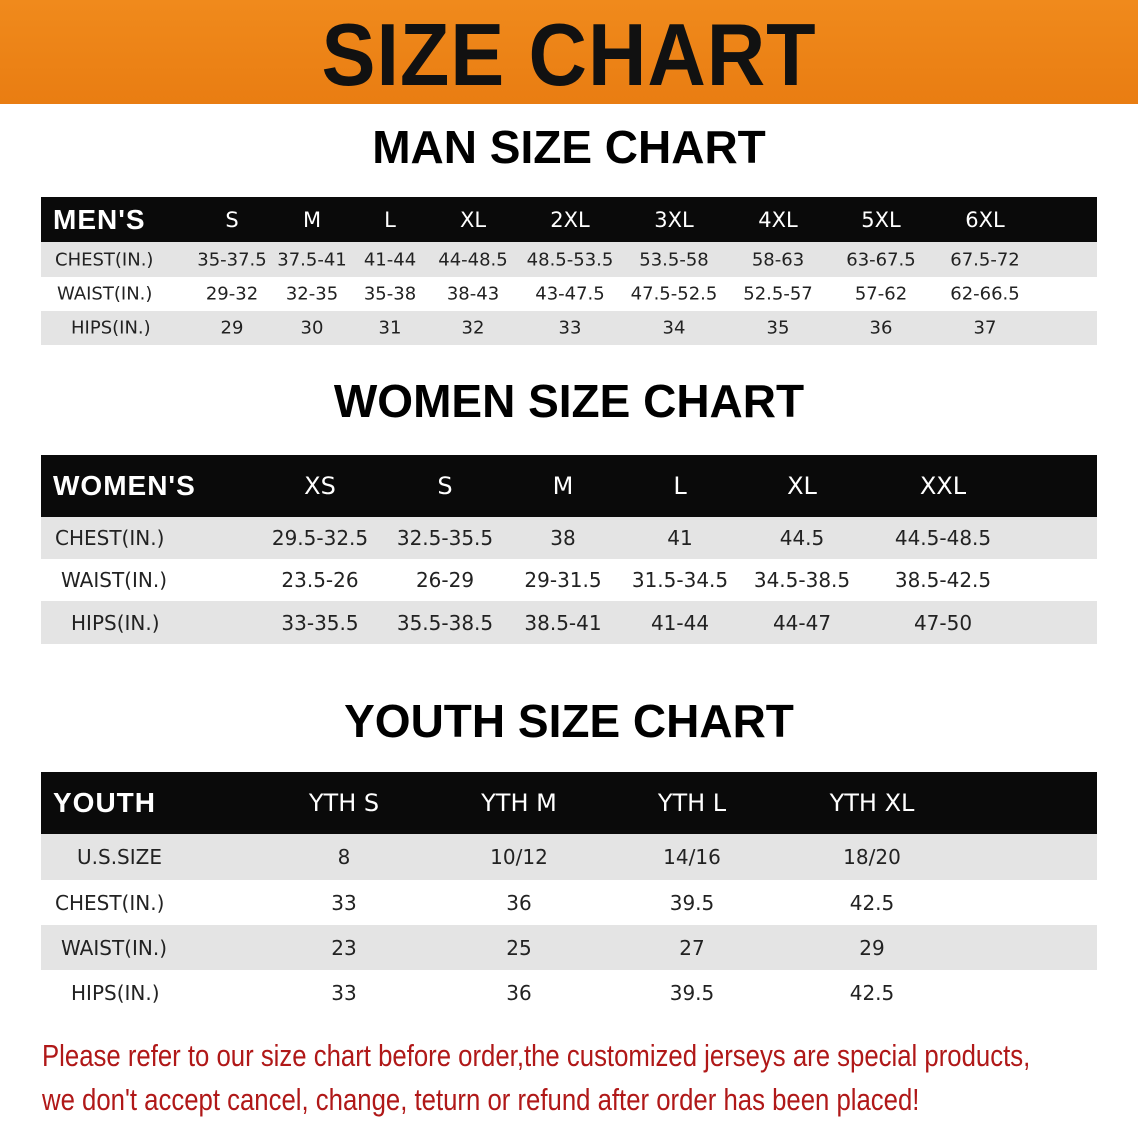 The width and height of the screenshot is (1138, 1132). What do you see at coordinates (569, 992) in the screenshot?
I see `table-row: HIPS(IN.) 33 36 39.5 42.5` at bounding box center [569, 992].